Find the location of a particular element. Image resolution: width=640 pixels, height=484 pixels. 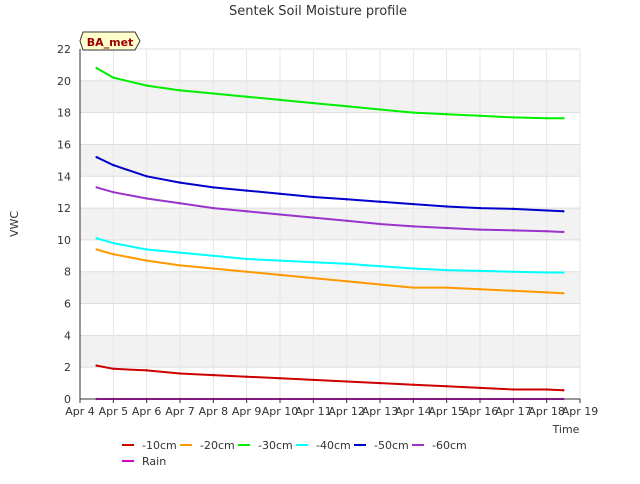

legend-entry: -30cm is located at coordinates (265, 445).